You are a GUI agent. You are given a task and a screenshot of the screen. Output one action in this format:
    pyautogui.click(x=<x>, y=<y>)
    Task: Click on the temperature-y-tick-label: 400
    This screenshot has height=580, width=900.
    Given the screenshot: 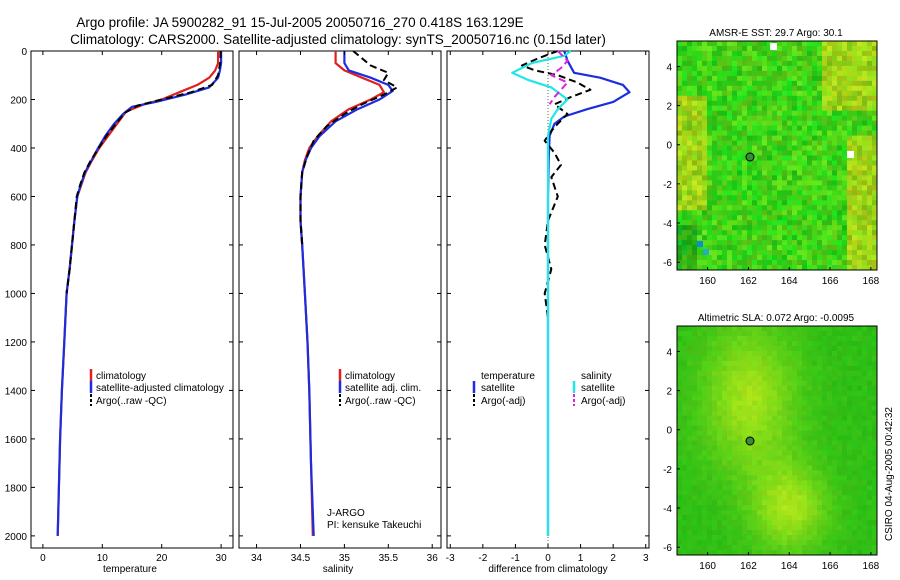 What is the action you would take?
    pyautogui.click(x=18, y=149)
    